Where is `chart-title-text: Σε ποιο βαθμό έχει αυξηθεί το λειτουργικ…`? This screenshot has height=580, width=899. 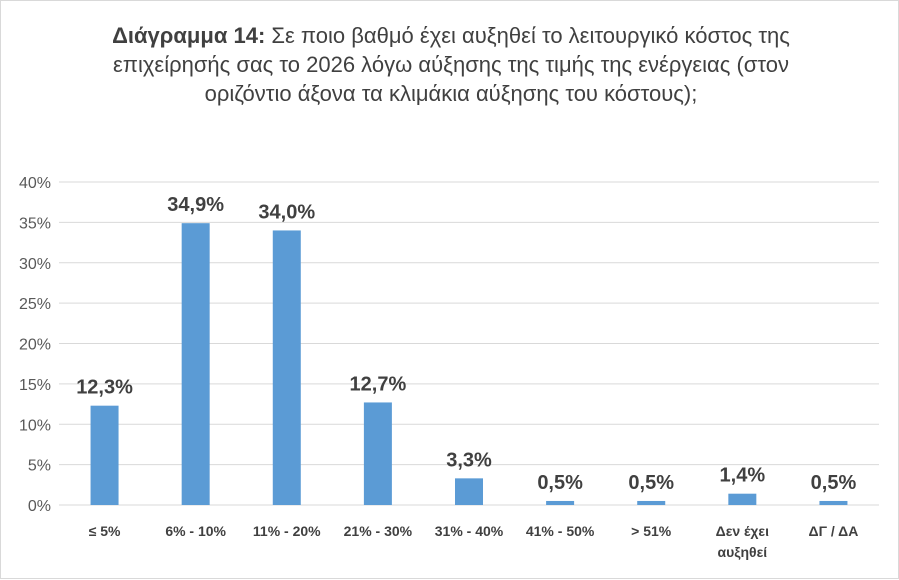 chart-title-text: Σε ποιο βαθμό έχει αυξηθεί το λειτουργικ… is located at coordinates (451, 64).